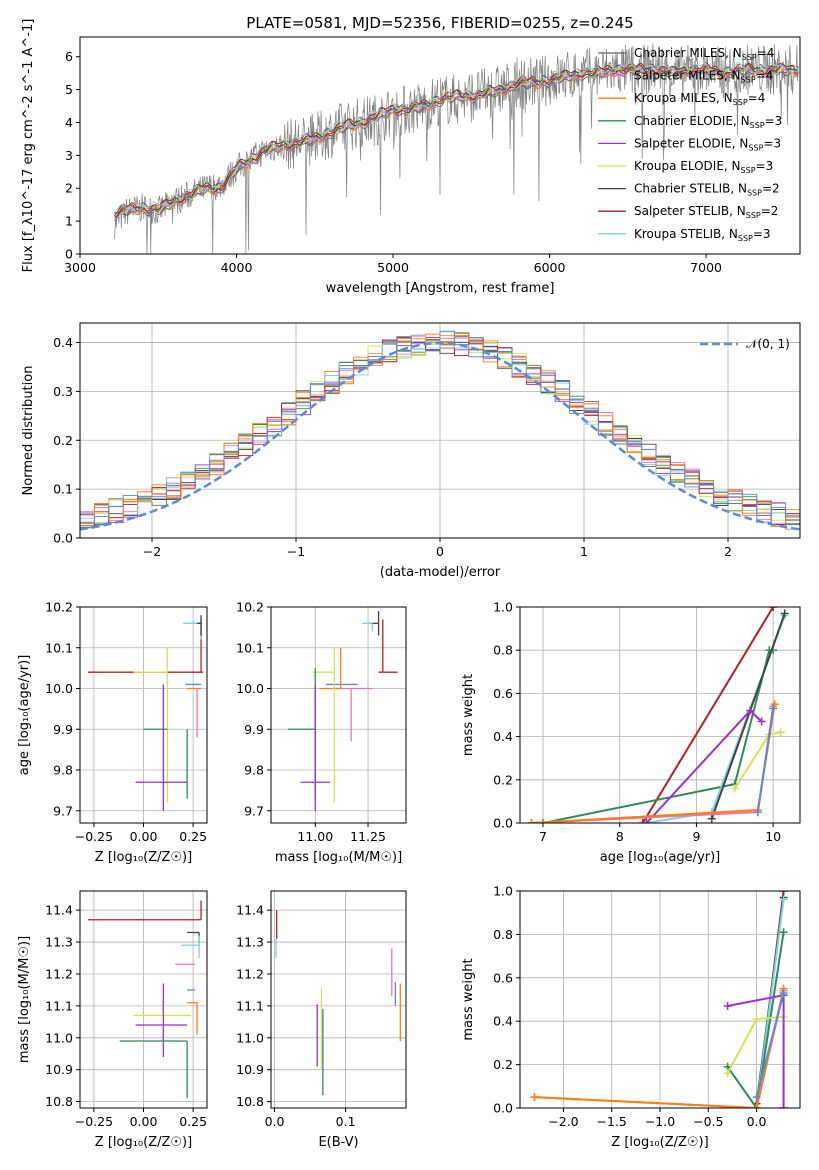 The image size is (819, 1170). I want to click on y-tick-label: 9.9, so click(63, 729).